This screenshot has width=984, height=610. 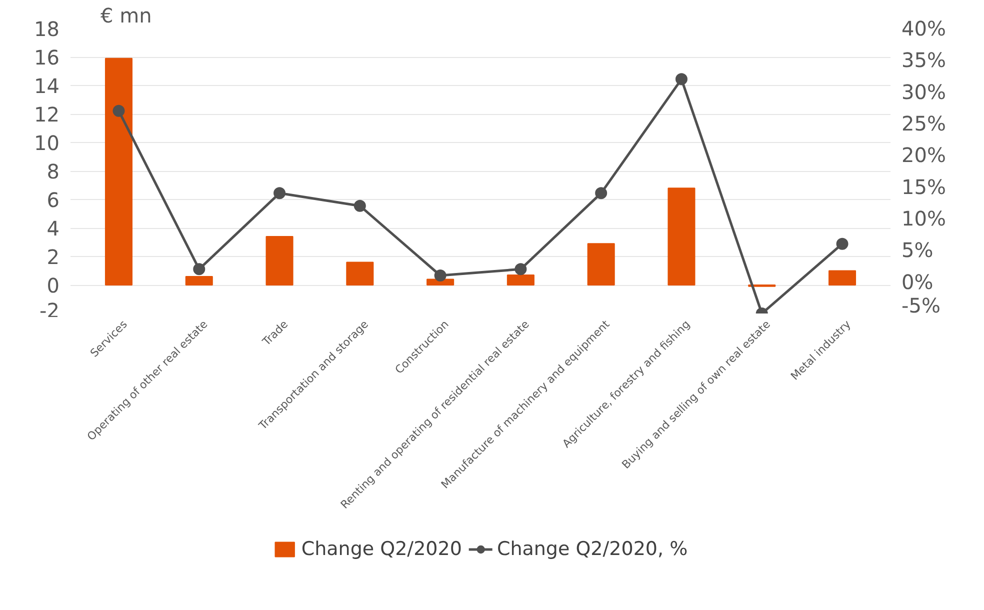 I want to click on y-tick-label: 12, so click(x=47, y=114).